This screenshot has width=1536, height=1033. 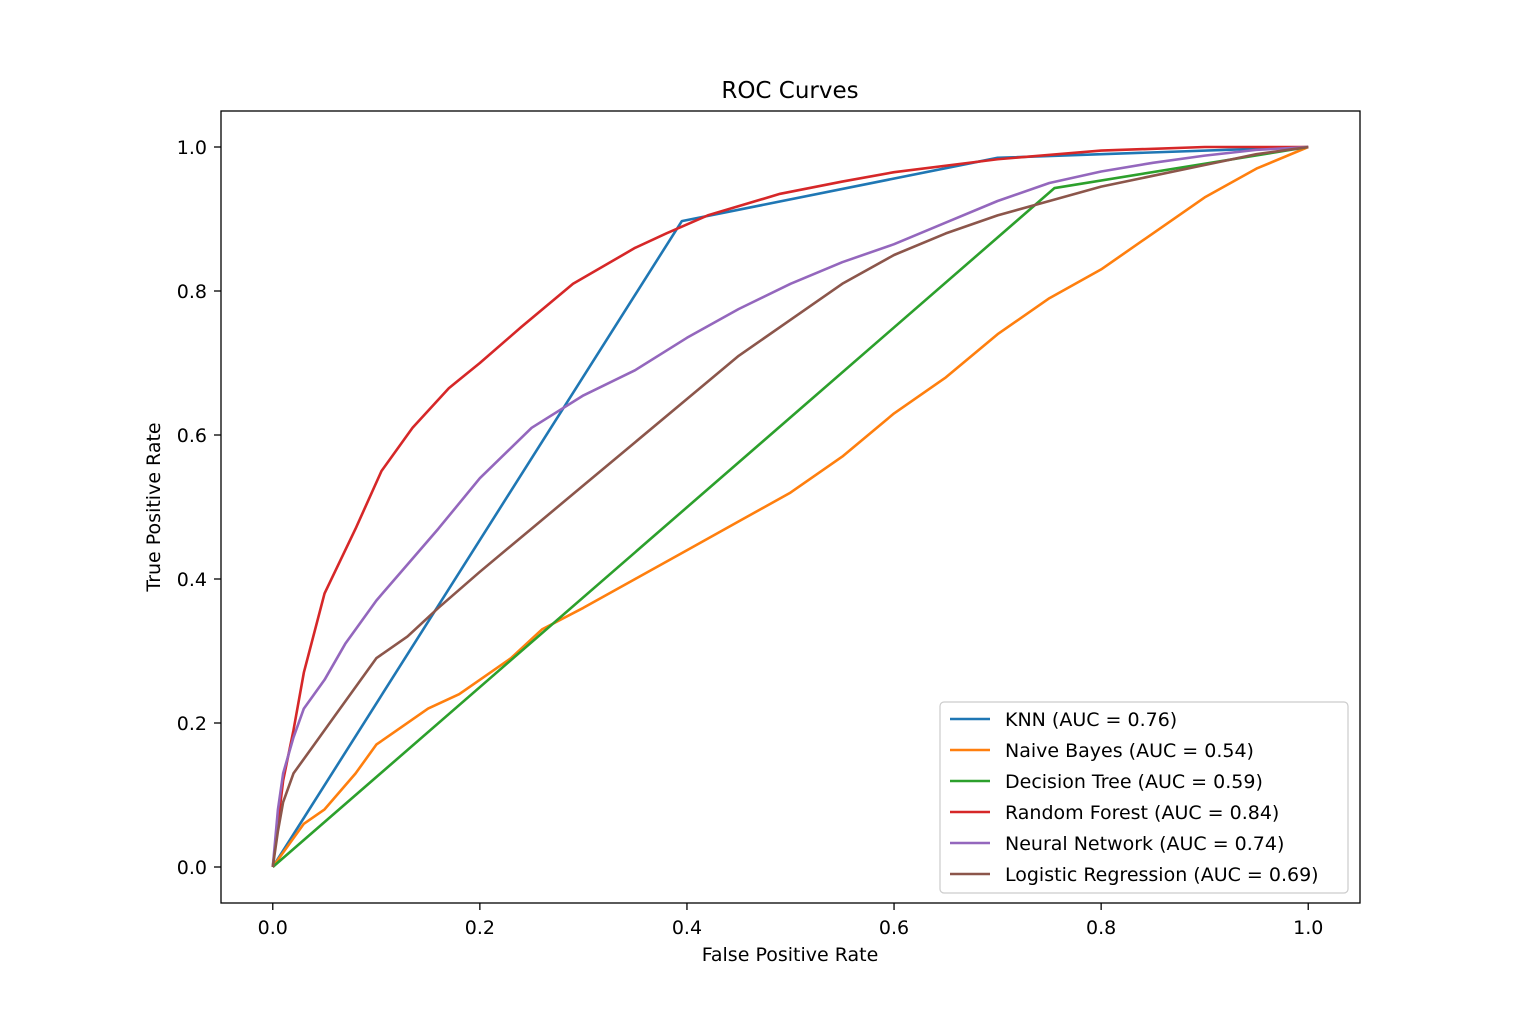 What do you see at coordinates (790, 955) in the screenshot?
I see `x-axis-label: False Positive Rate` at bounding box center [790, 955].